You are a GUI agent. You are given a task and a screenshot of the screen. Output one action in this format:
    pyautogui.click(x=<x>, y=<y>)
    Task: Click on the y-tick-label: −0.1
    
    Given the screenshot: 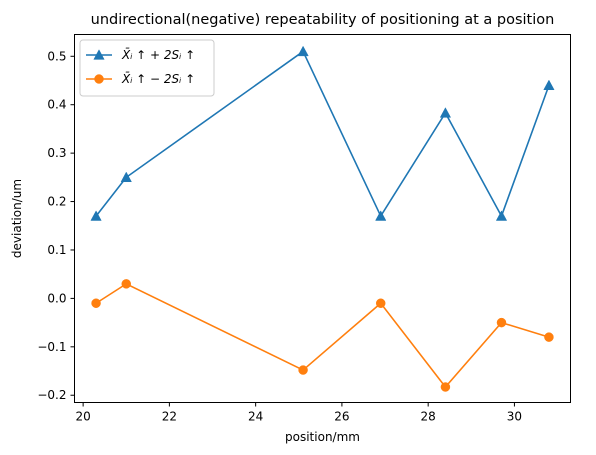 What is the action you would take?
    pyautogui.click(x=51, y=347)
    